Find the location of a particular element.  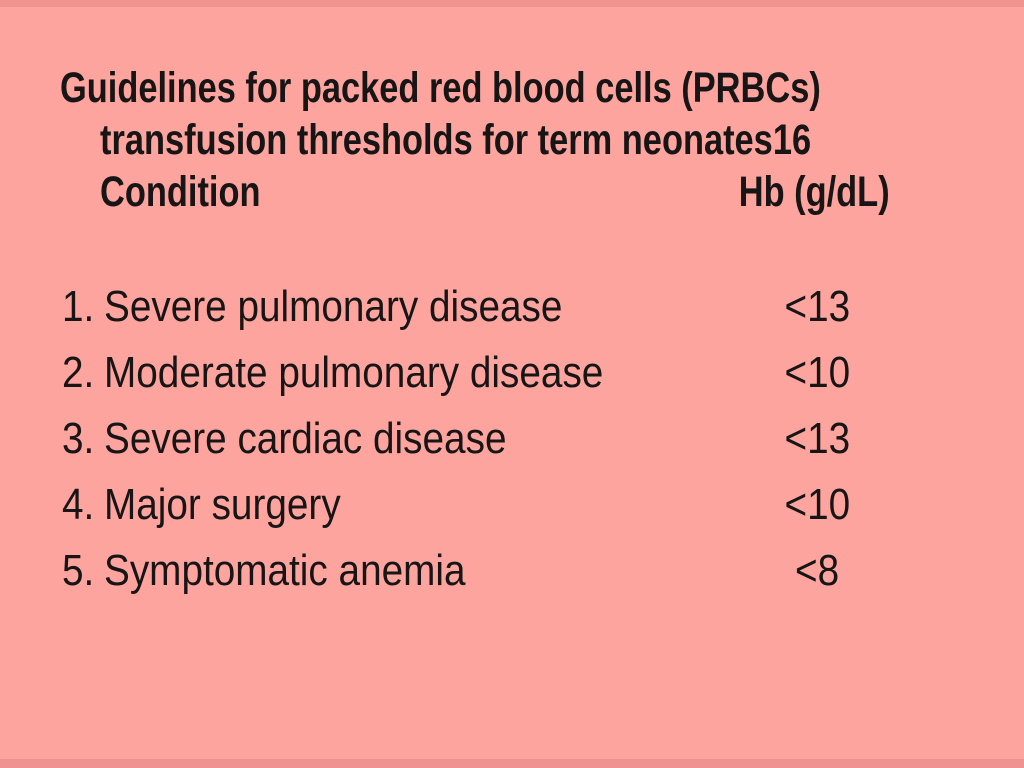

list-item-condition-text: Major surgery is located at coordinates (222, 504).